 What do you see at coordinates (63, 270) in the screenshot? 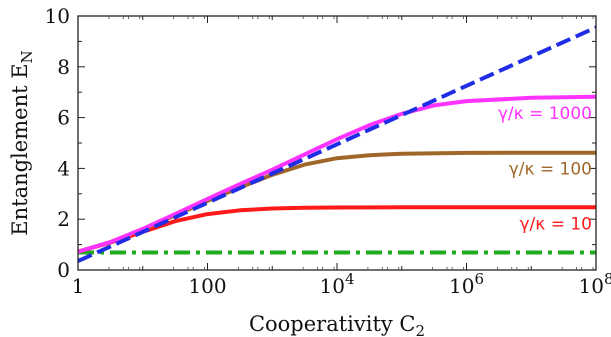
I see `y-tick-label: 0` at bounding box center [63, 270].